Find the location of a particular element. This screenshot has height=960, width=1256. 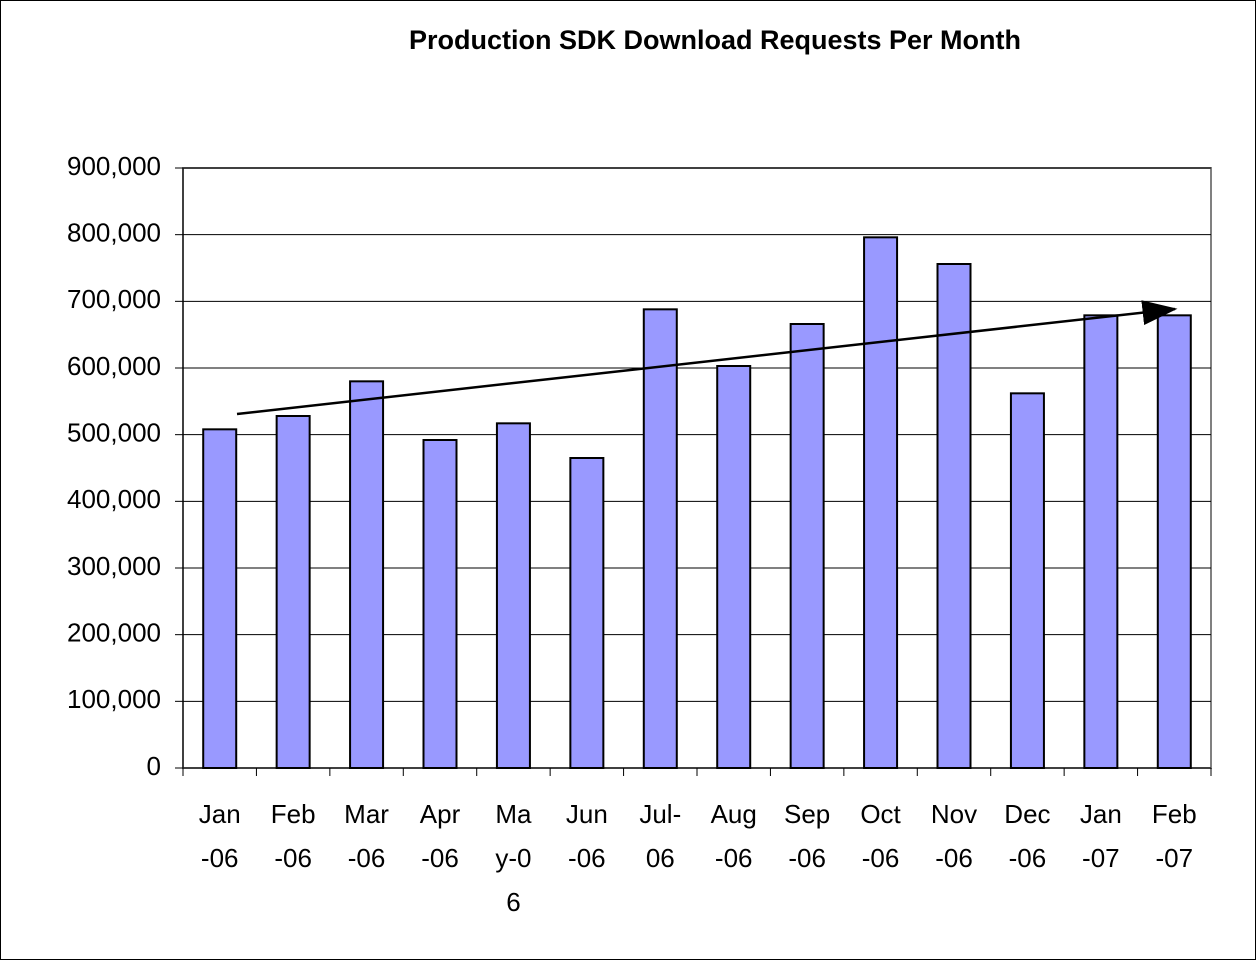

x-tick-label: Feb-06 is located at coordinates (293, 836).